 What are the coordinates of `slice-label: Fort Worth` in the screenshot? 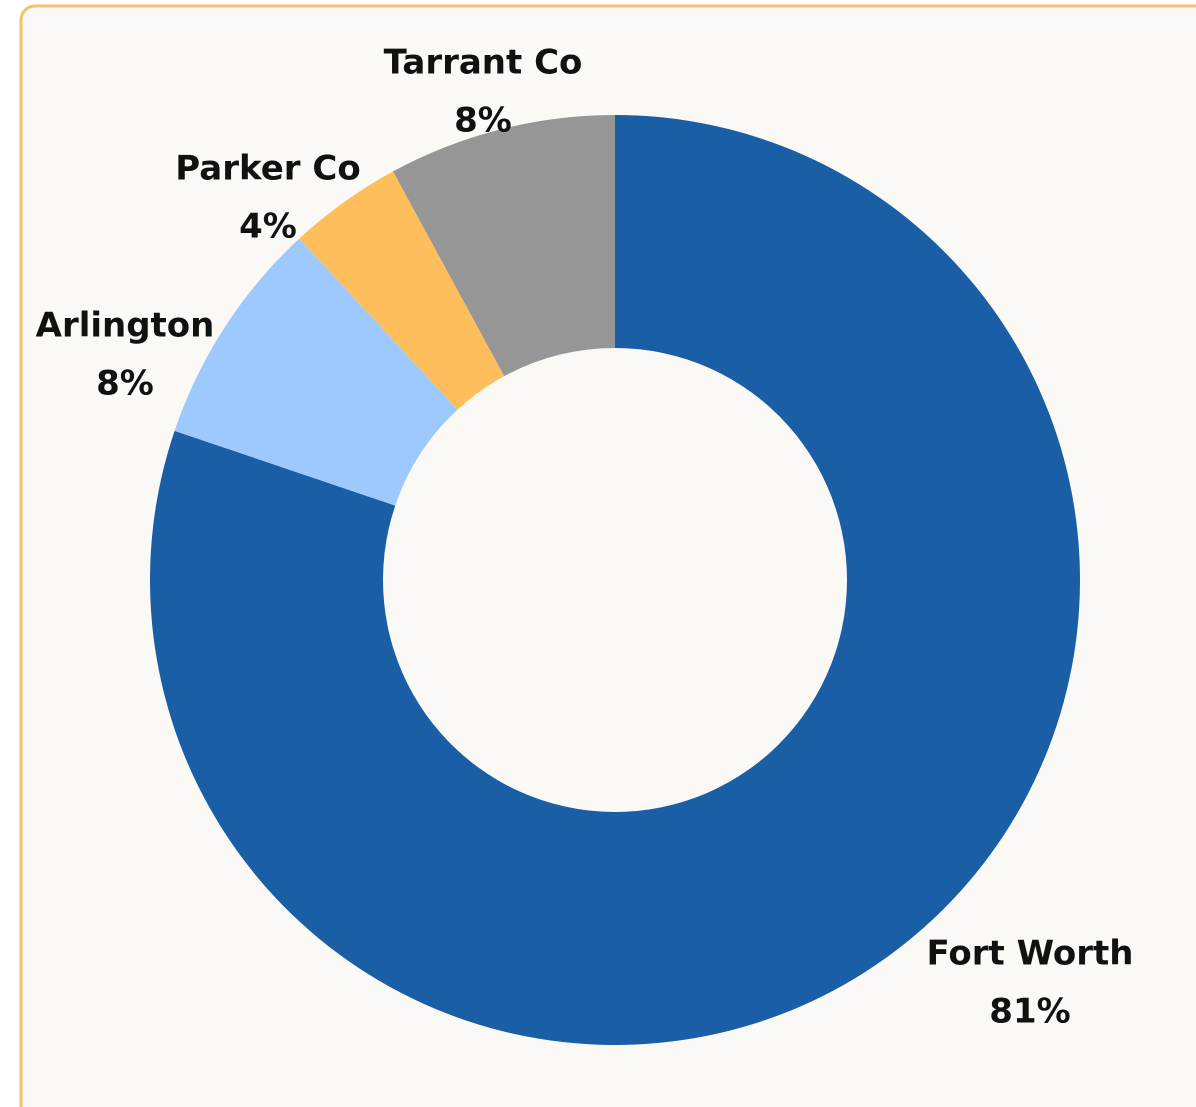 It's located at (1030, 954).